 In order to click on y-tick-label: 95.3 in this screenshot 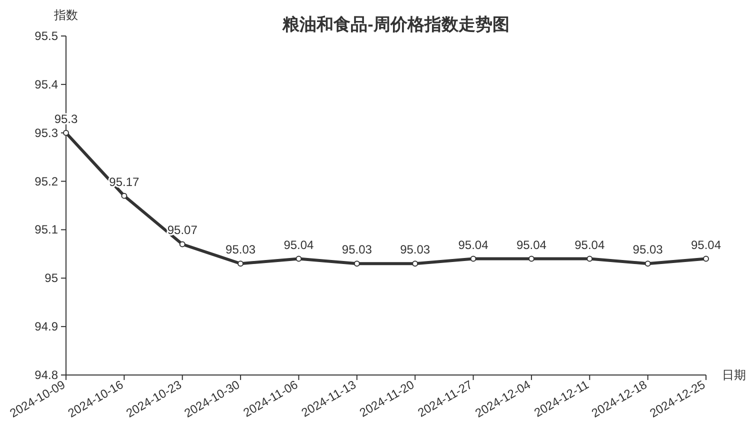, I will do `click(46, 133)`.